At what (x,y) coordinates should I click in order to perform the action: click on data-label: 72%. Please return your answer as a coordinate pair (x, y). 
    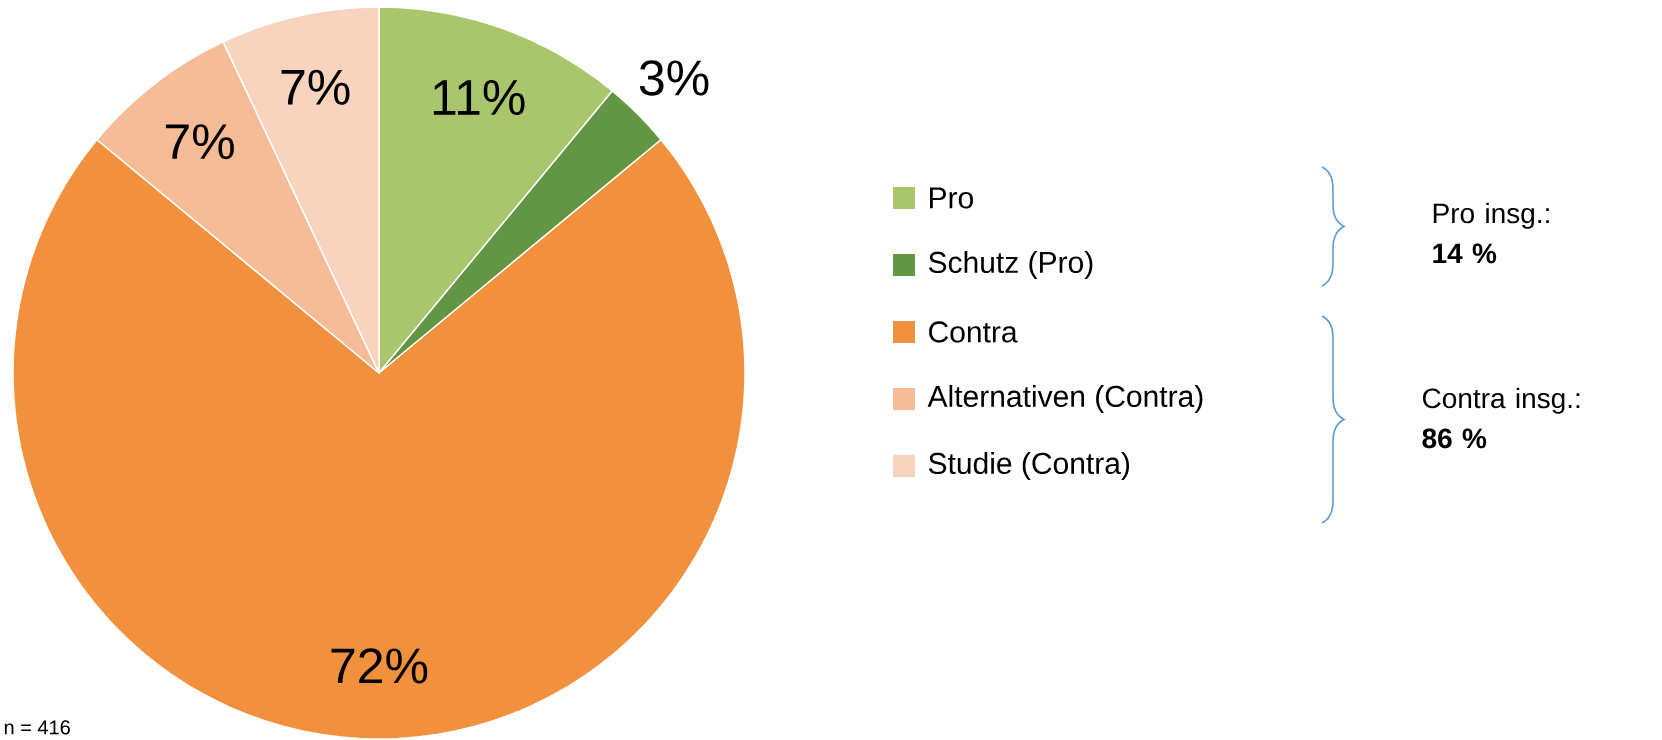
    Looking at the image, I should click on (379, 666).